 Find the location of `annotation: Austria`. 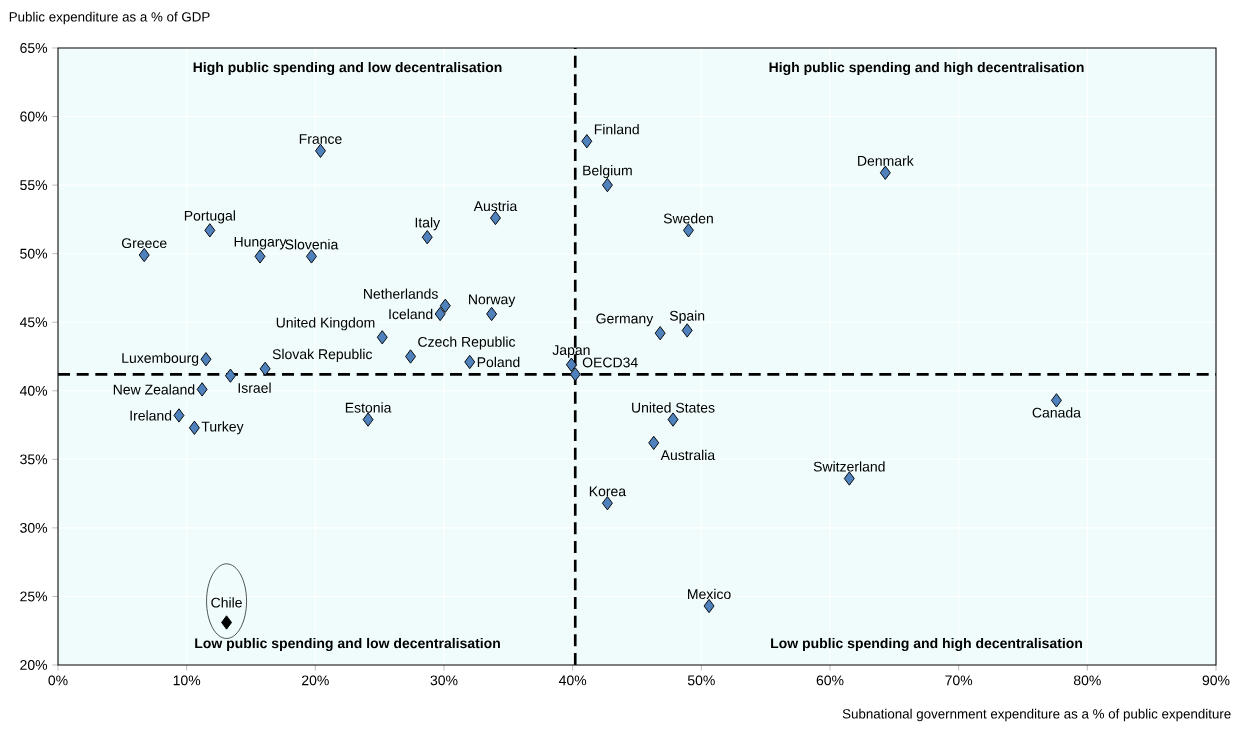

annotation: Austria is located at coordinates (495, 206).